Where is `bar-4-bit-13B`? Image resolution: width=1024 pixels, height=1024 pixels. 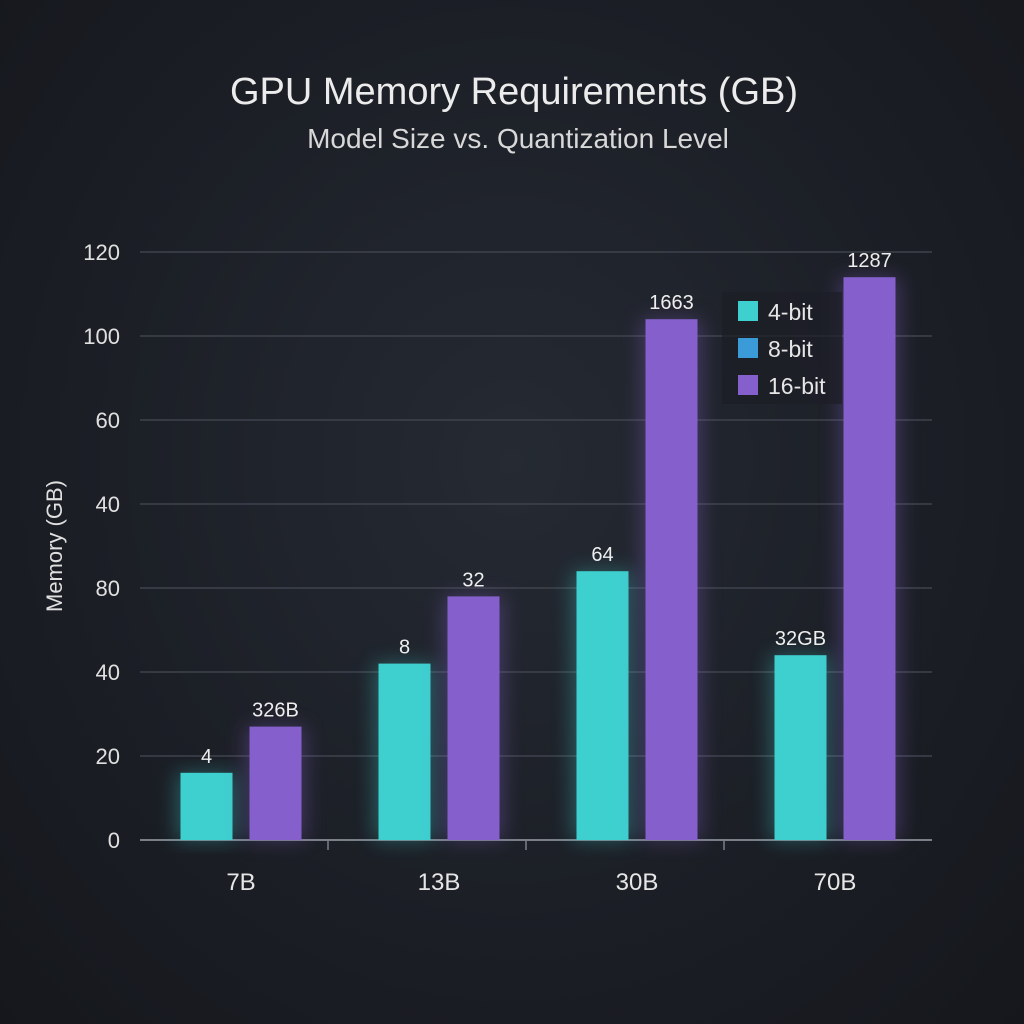 bar-4-bit-13B is located at coordinates (404, 751).